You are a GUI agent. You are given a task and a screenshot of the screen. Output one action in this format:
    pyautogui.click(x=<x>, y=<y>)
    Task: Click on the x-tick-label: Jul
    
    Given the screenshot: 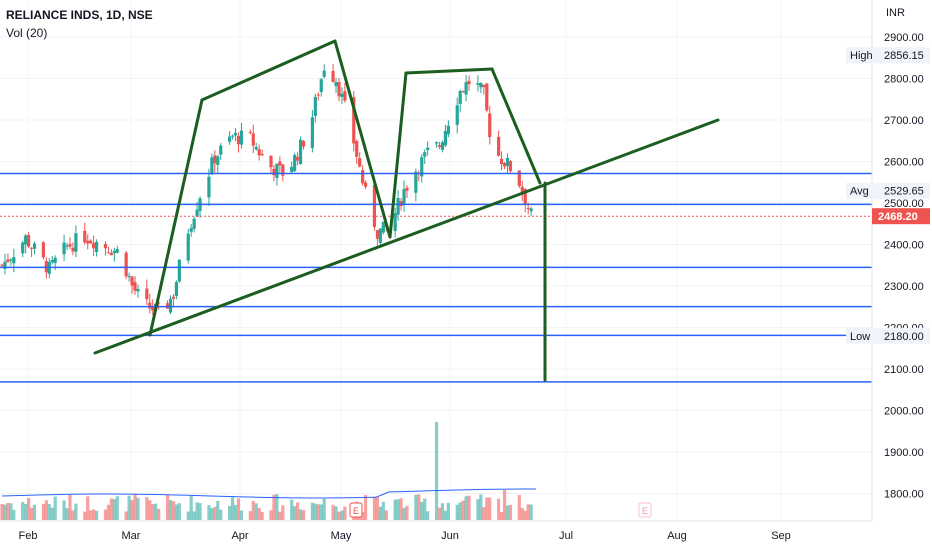 What is the action you would take?
    pyautogui.click(x=566, y=536)
    